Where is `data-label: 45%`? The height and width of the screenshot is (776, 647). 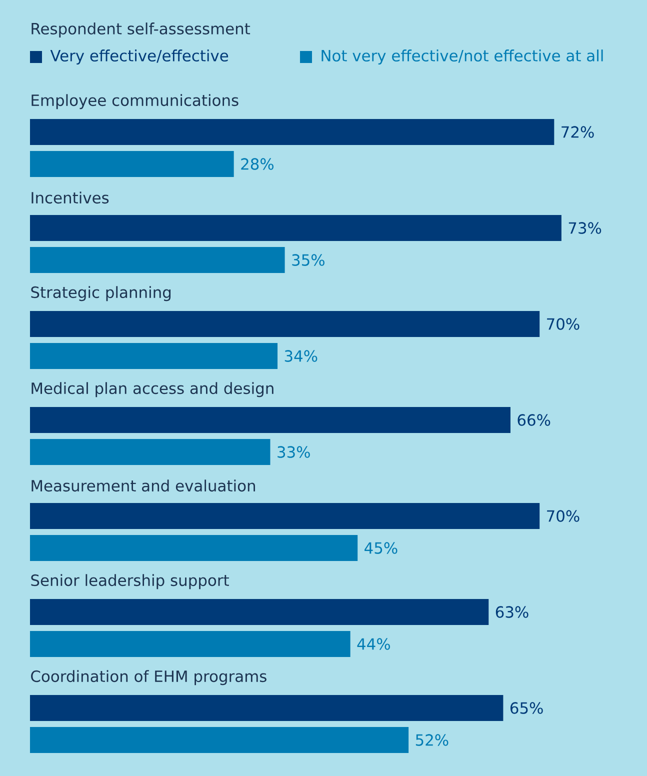 data-label: 45% is located at coordinates (381, 548).